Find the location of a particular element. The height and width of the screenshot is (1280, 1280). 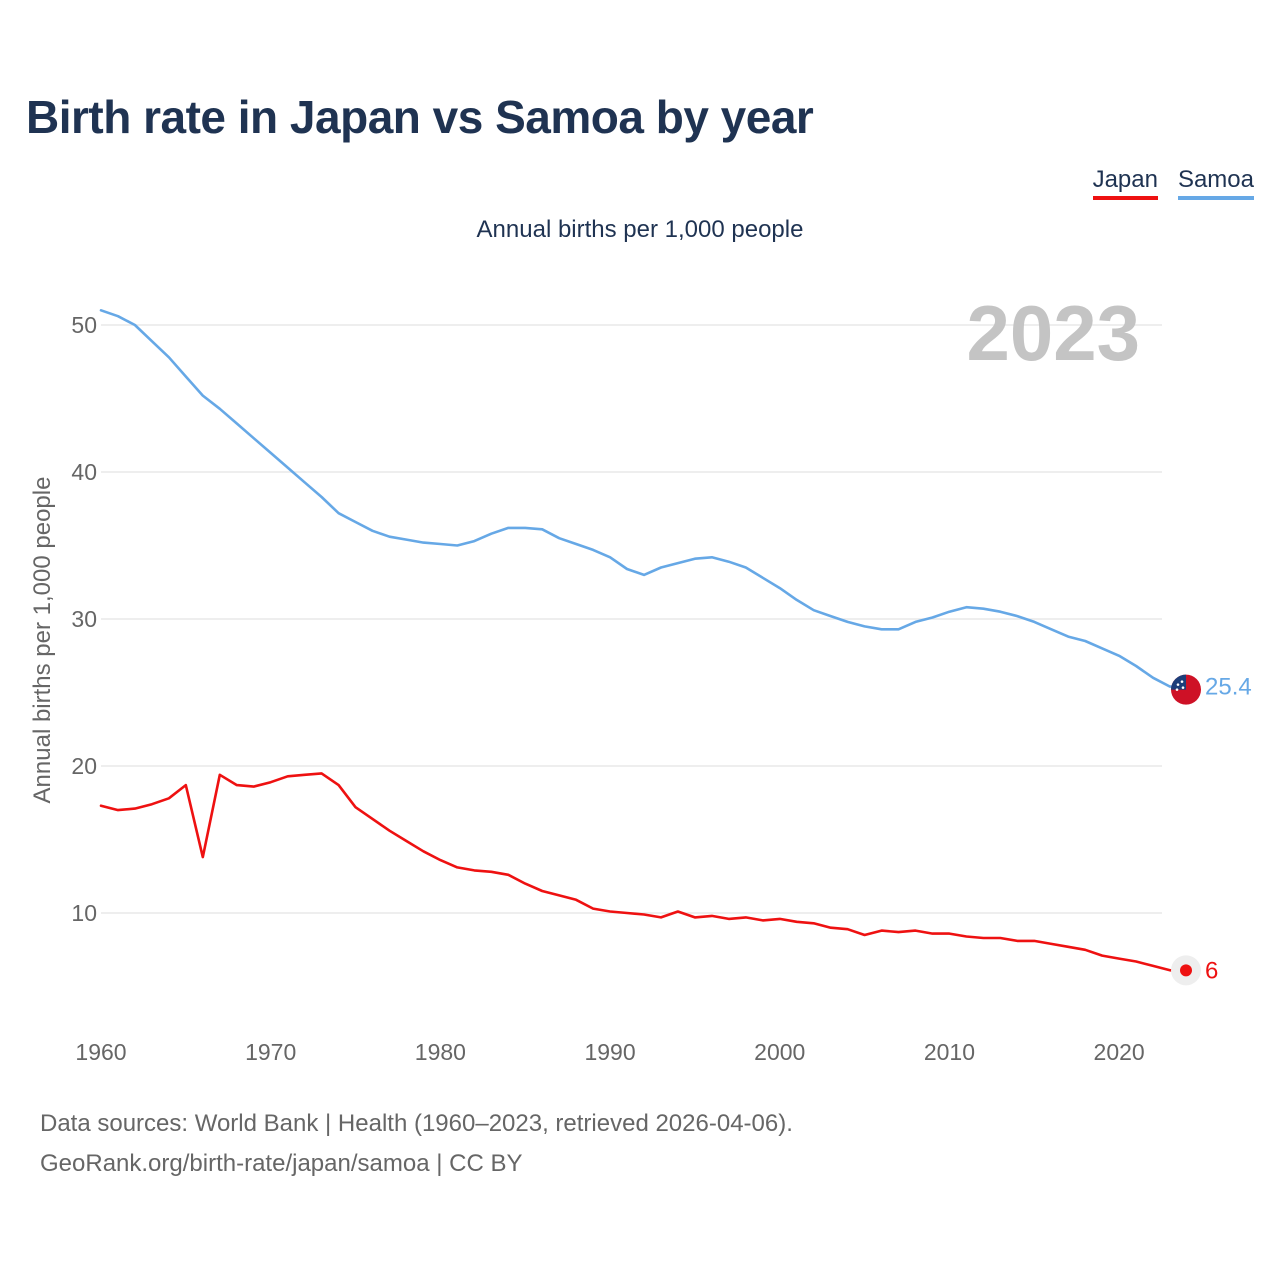

x-tick-label: 1960 is located at coordinates (100, 1052).